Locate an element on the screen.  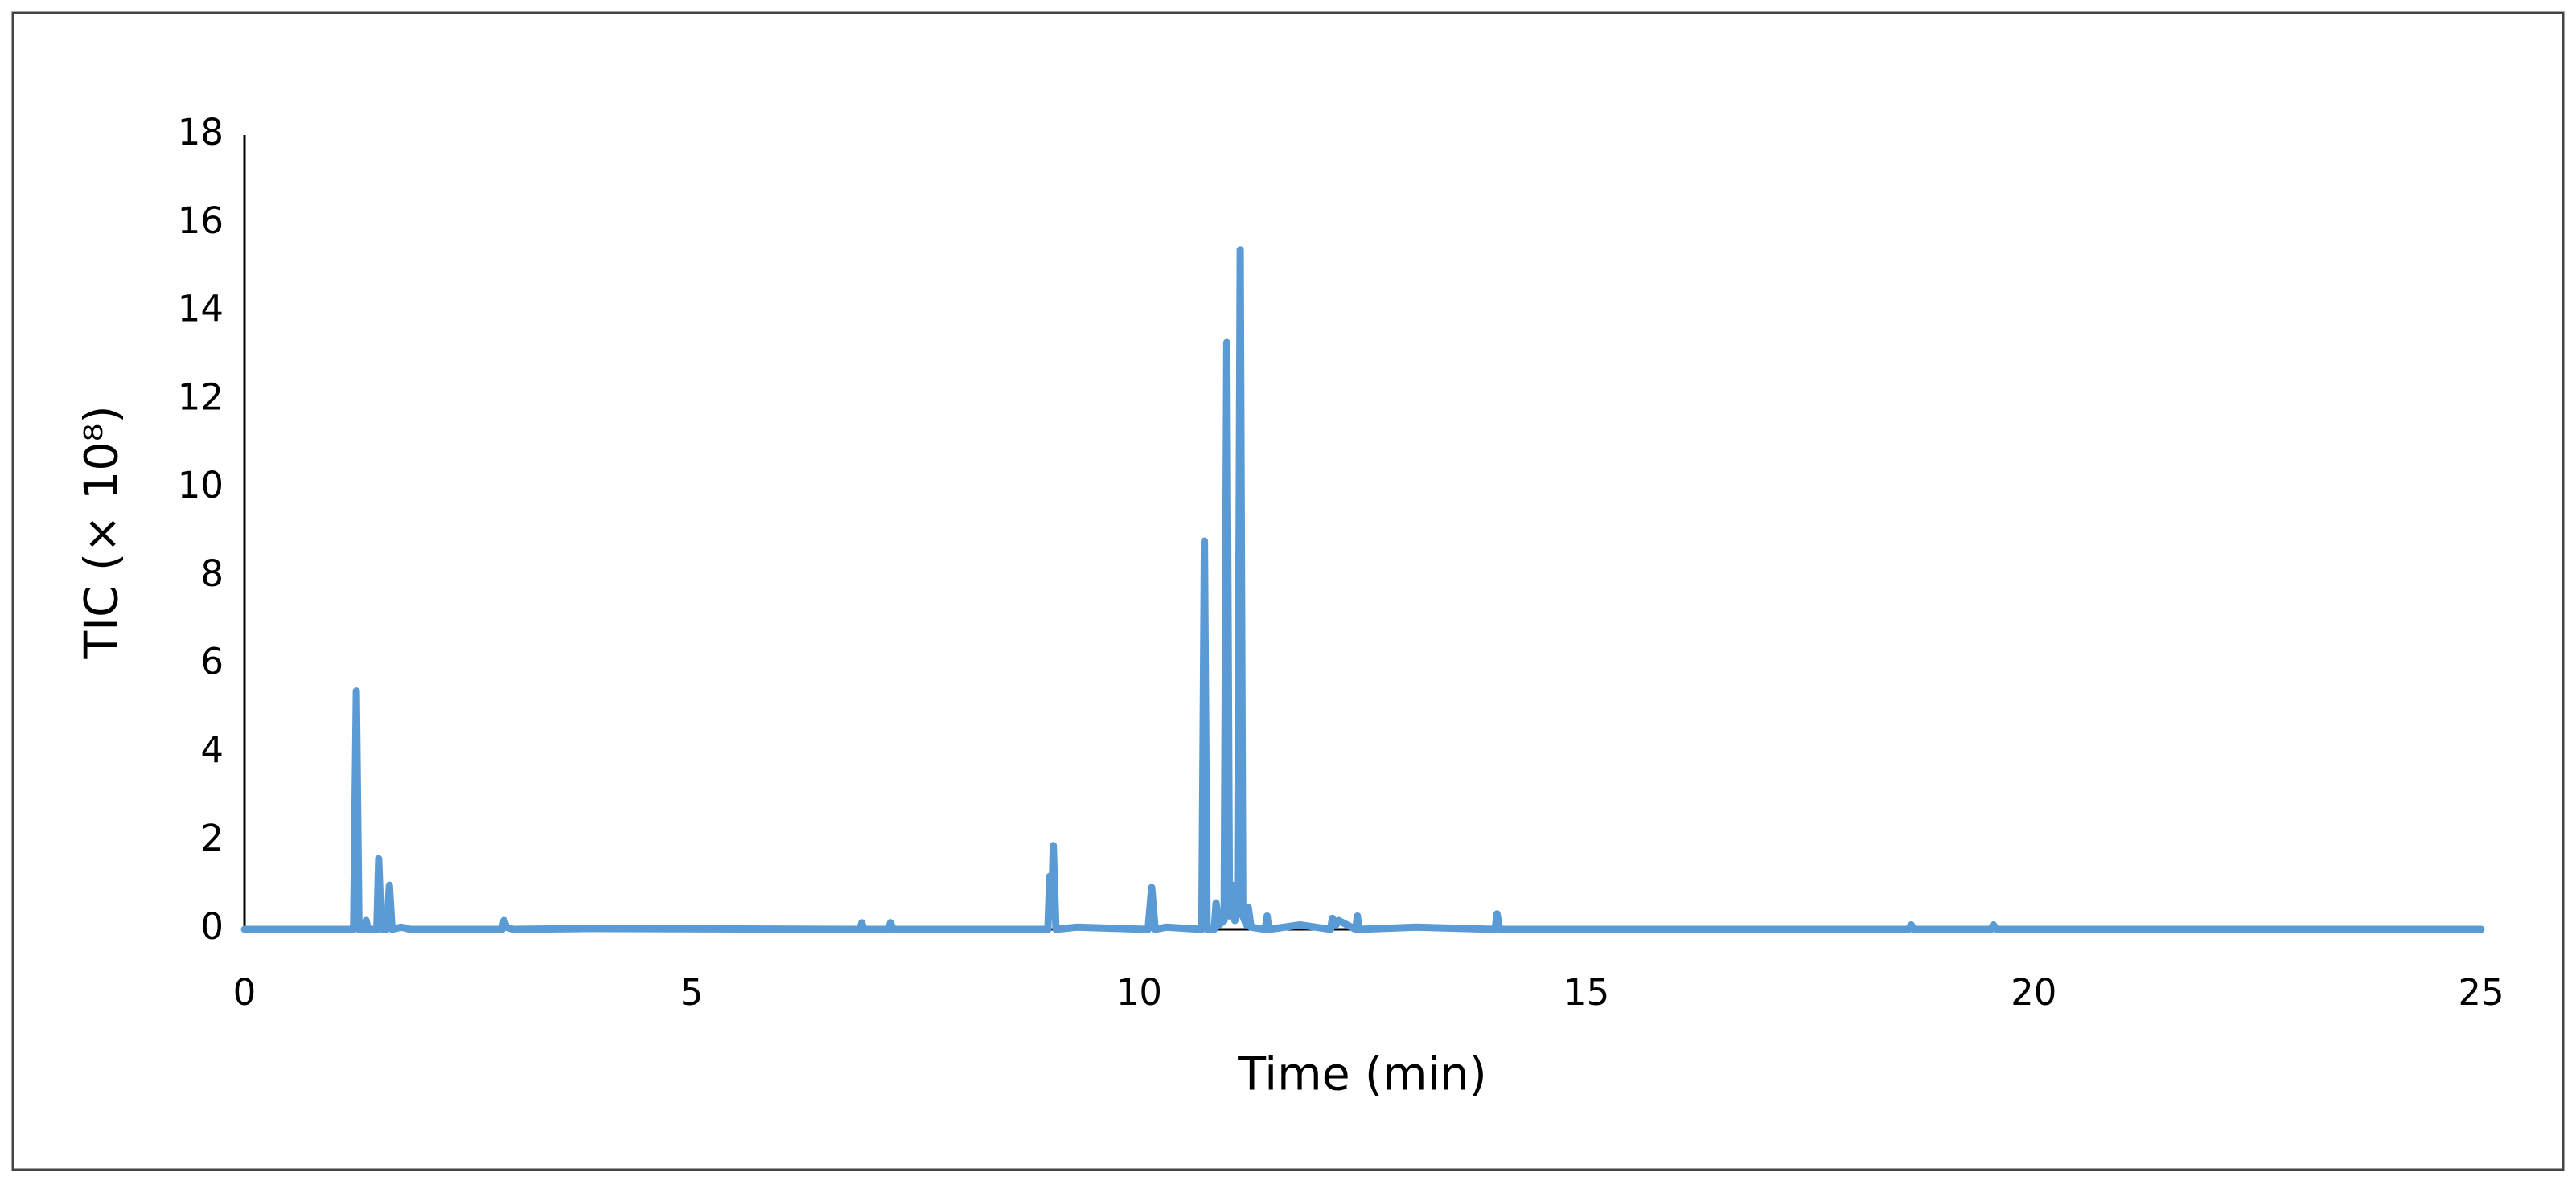
x-tick-label: 15 is located at coordinates (1586, 992).